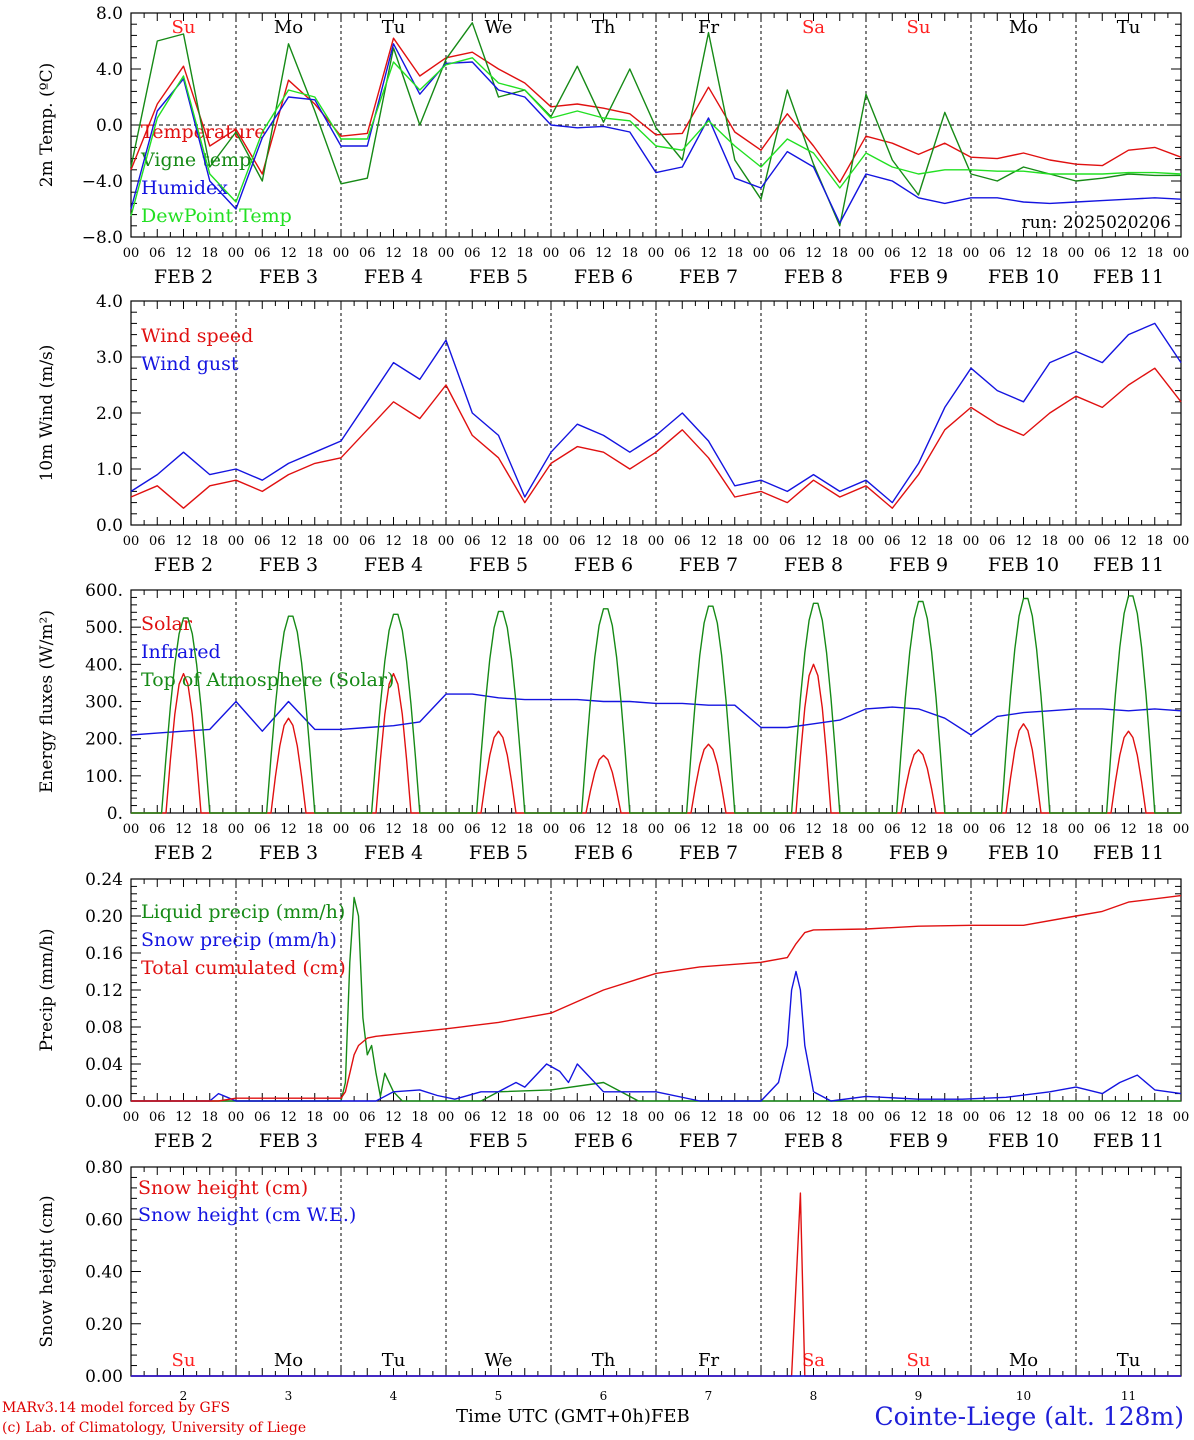  I want to click on day-name-label: Fr, so click(708, 1360).